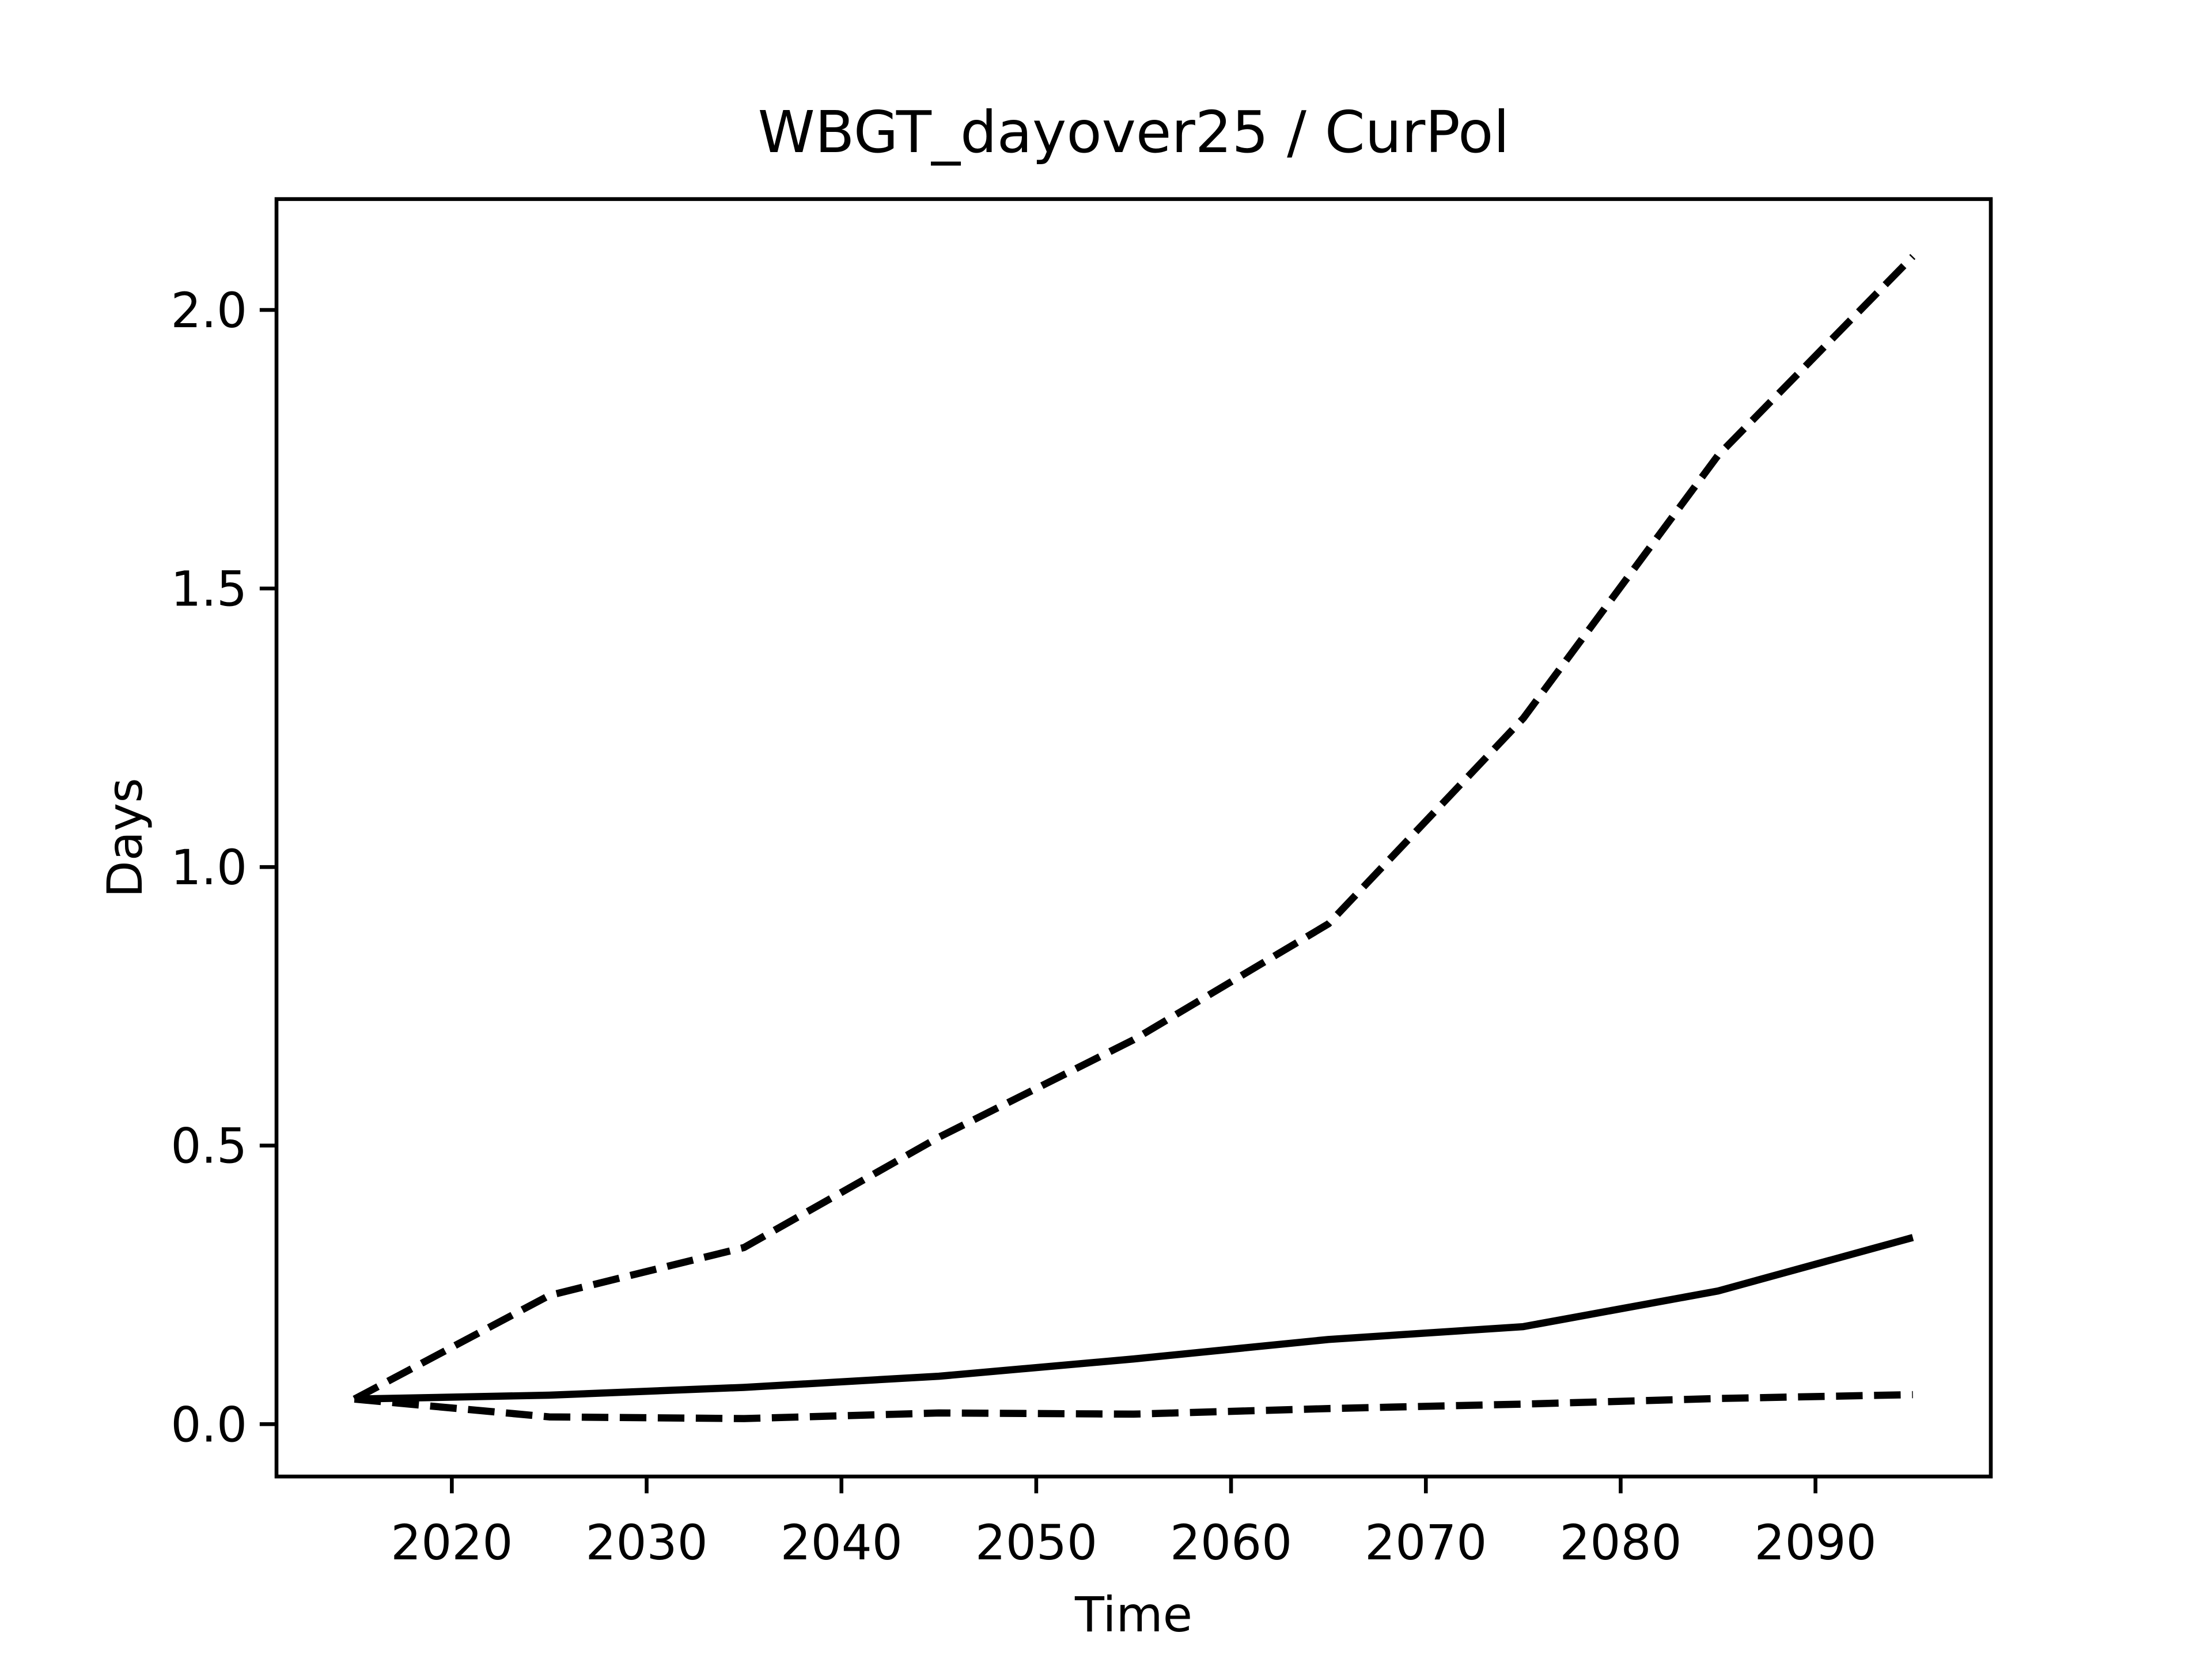  I want to click on y-tick-label: 1.5, so click(209, 590).